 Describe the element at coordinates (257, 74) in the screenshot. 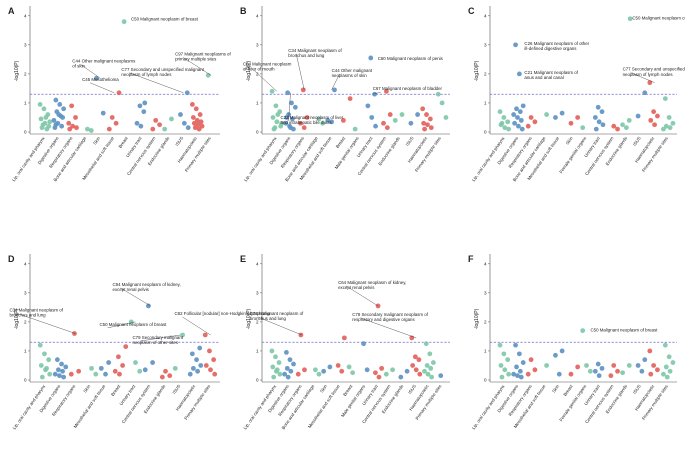

I see `y-tick-label: 2` at that location.